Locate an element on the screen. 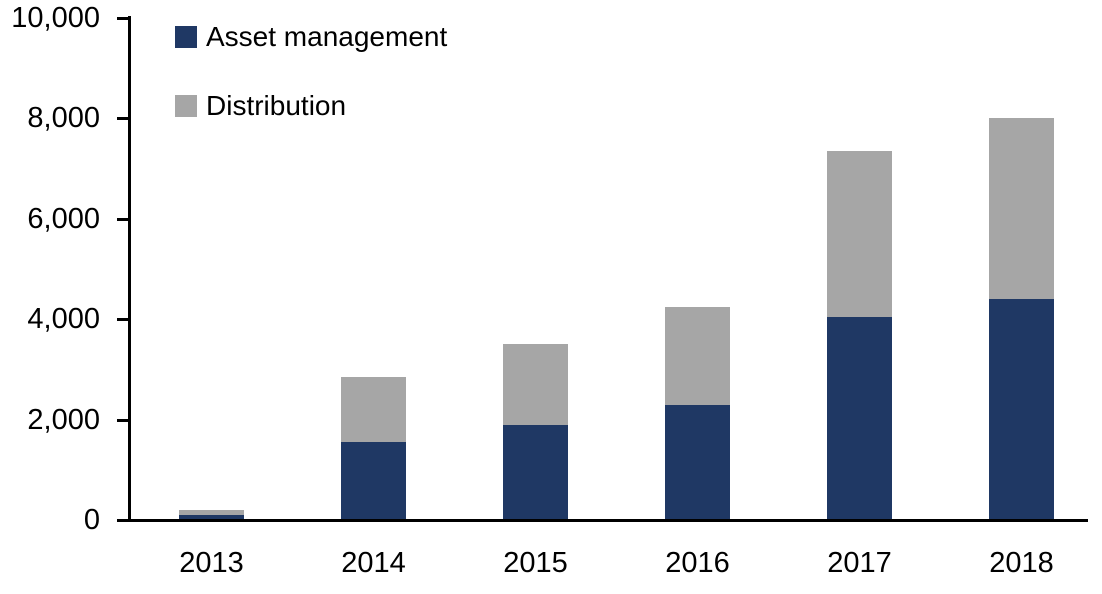 This screenshot has width=1102, height=594. y-axis-tick-label: 8,000 is located at coordinates (63, 118).